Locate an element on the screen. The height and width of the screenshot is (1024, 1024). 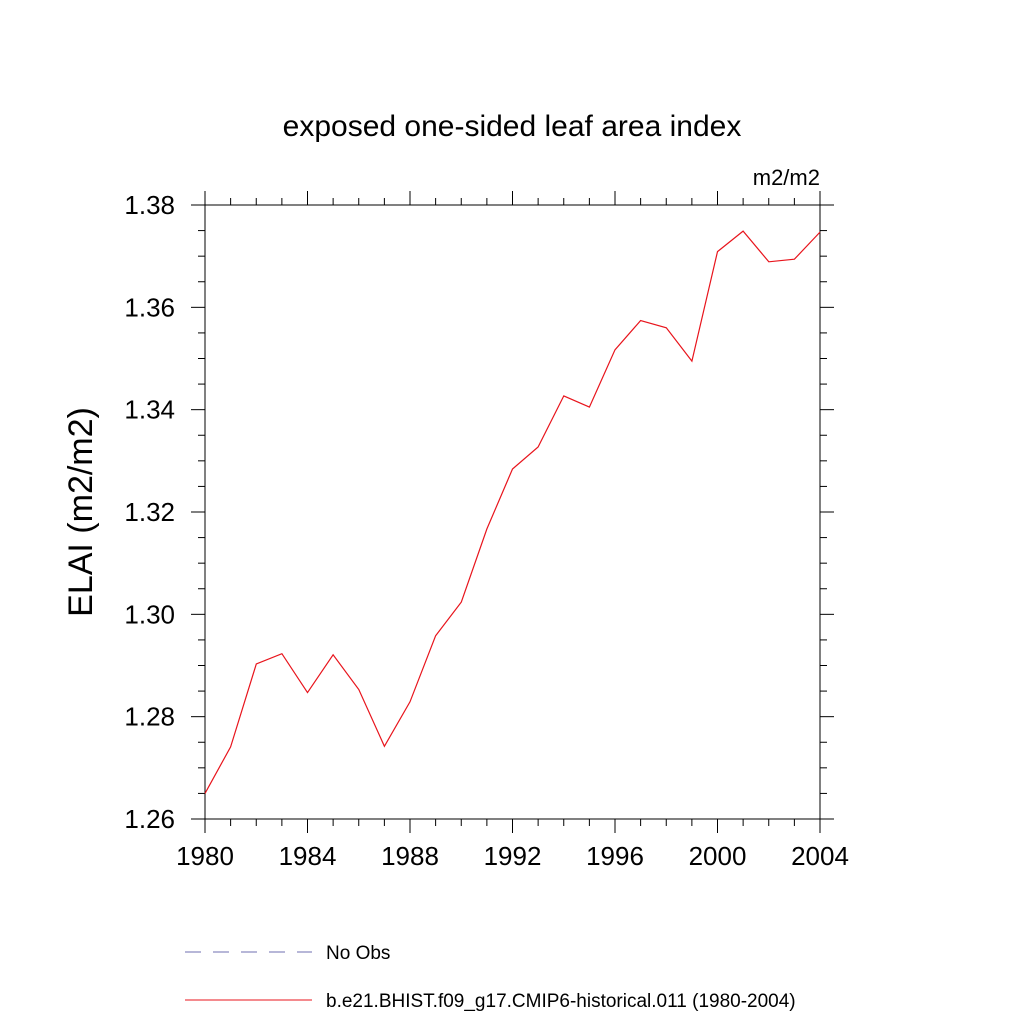
y-axis-label: ELAI (m2/m2) is located at coordinates (81, 512).